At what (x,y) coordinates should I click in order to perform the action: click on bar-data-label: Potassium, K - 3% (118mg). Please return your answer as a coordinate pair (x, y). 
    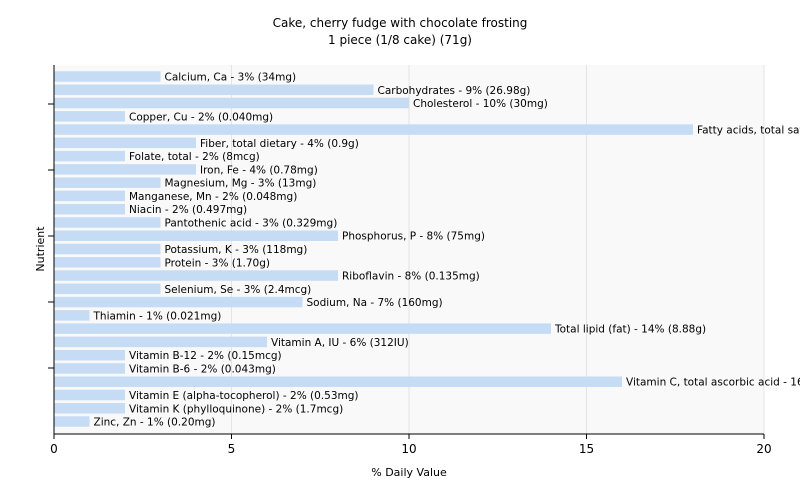
    Looking at the image, I should click on (236, 250).